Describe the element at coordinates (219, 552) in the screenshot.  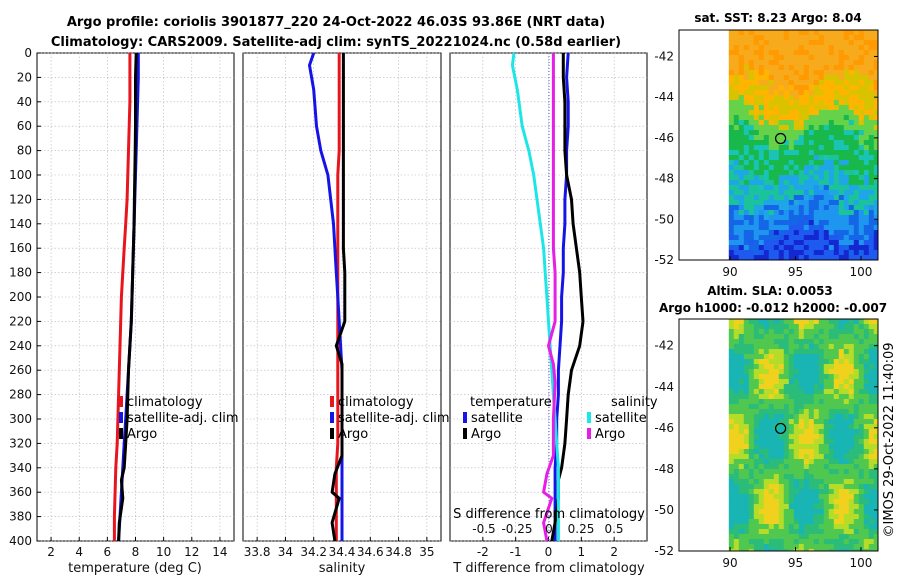
I see `x-tick-label: 14` at that location.